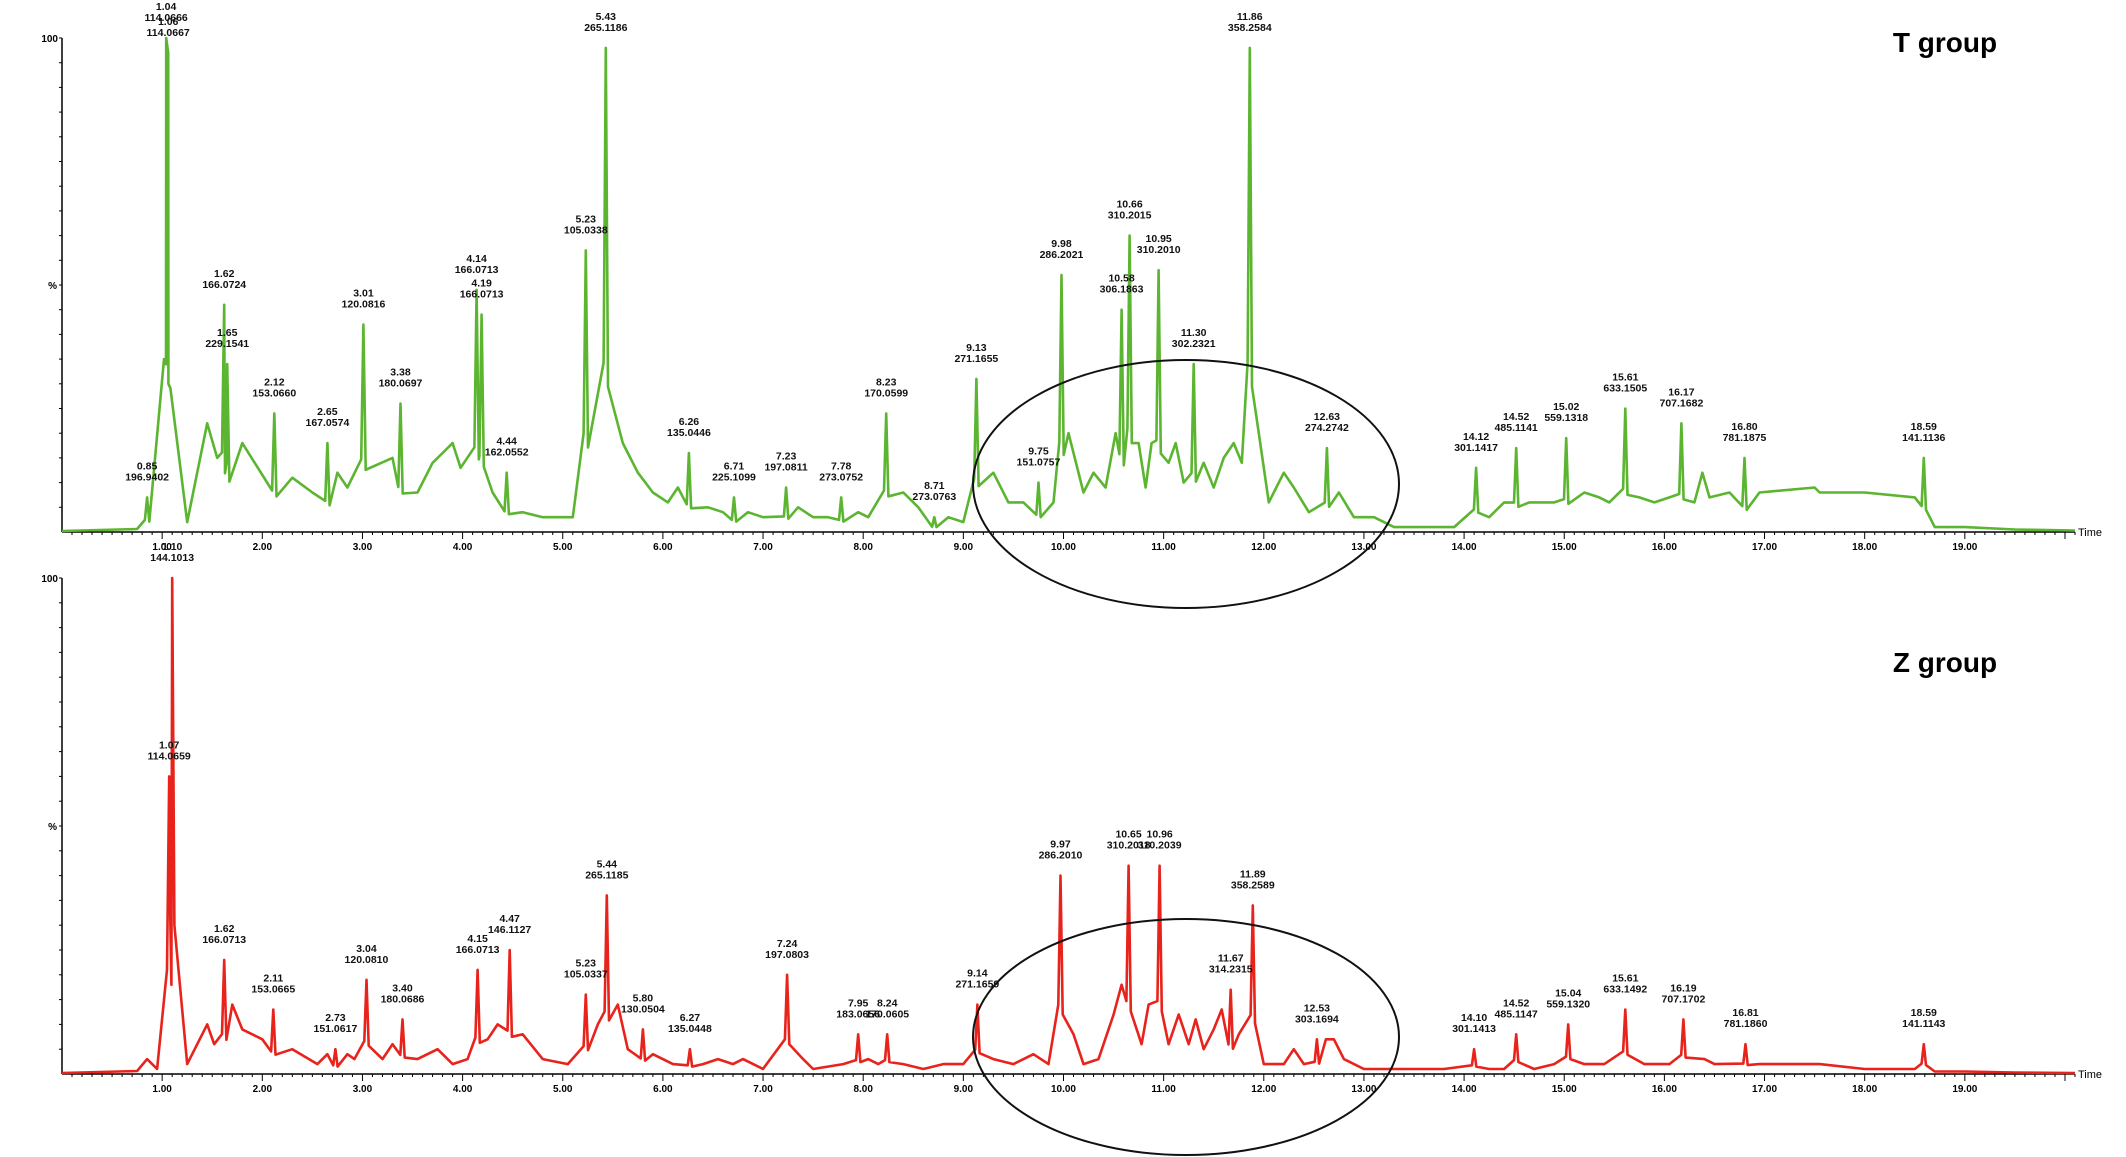  What do you see at coordinates (273, 990) in the screenshot?
I see `peak-label-mz: 153.0665` at bounding box center [273, 990].